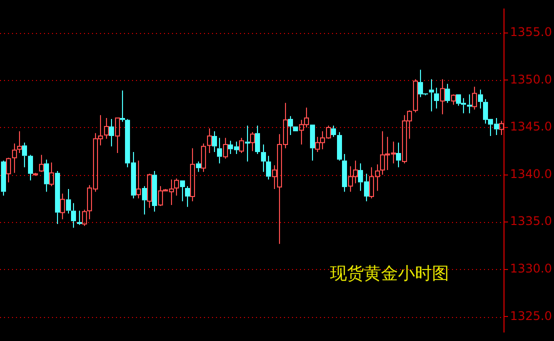 The image size is (554, 341). I want to click on text: 现货黄金小时图, so click(389, 274).